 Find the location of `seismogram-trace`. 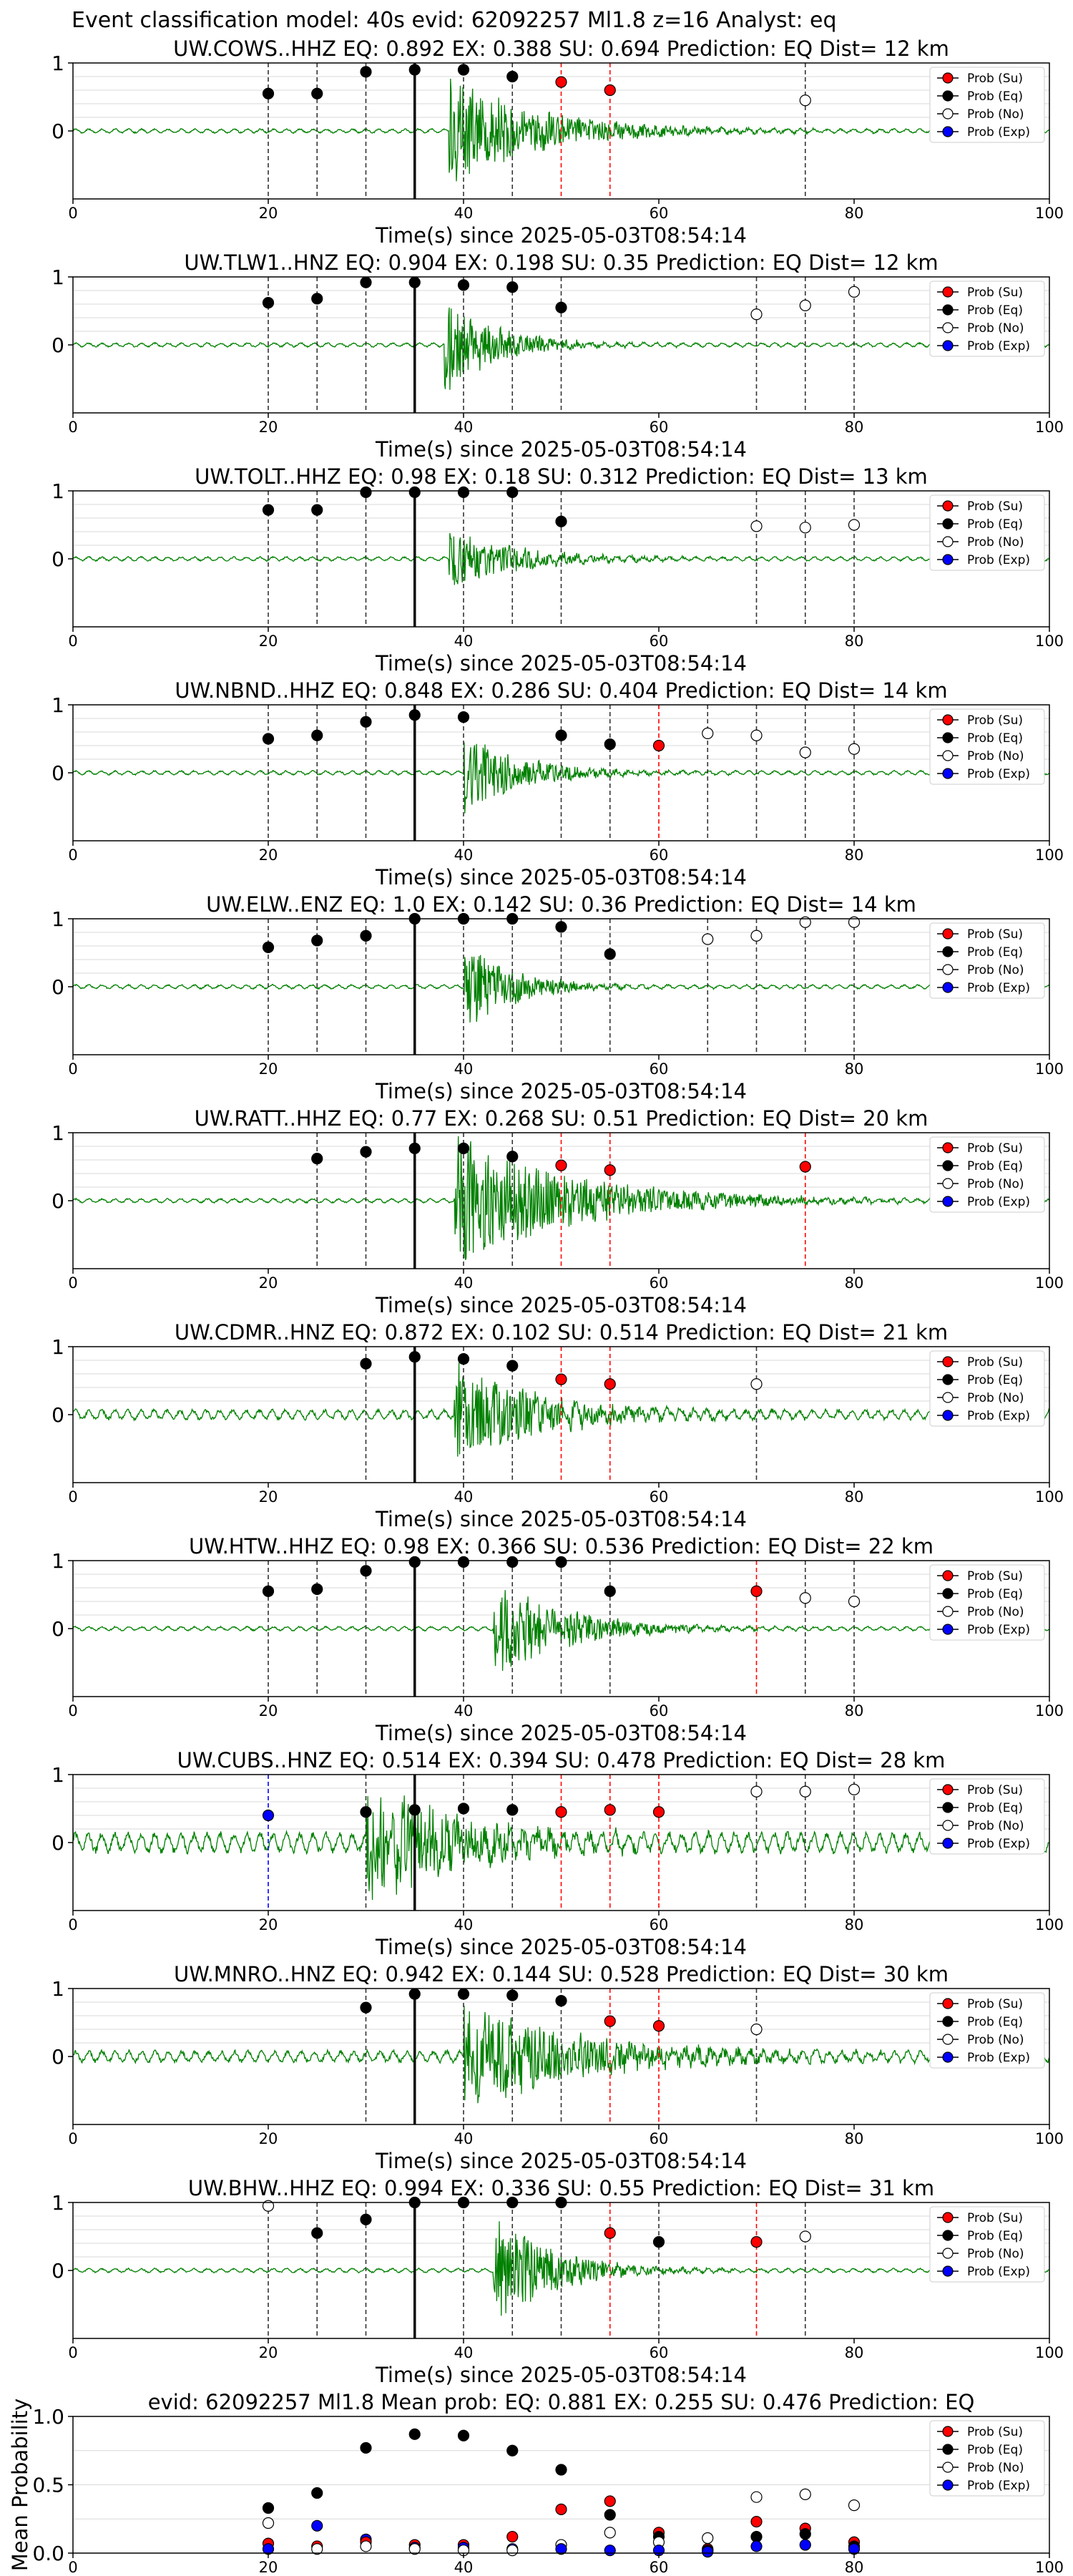

seismogram-trace is located at coordinates (561, 1848).